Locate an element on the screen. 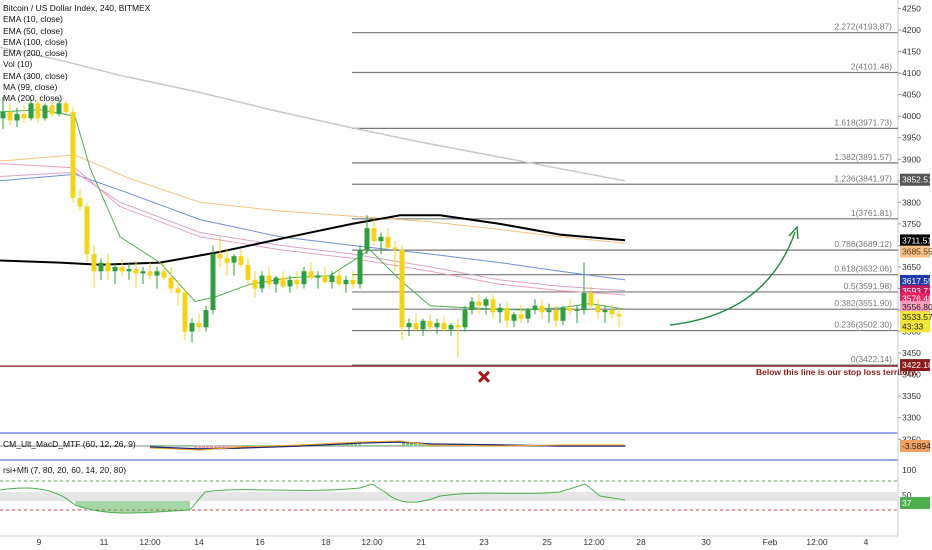 Image resolution: width=932 pixels, height=550 pixels. price-badge-label: 3556.80 is located at coordinates (917, 307).